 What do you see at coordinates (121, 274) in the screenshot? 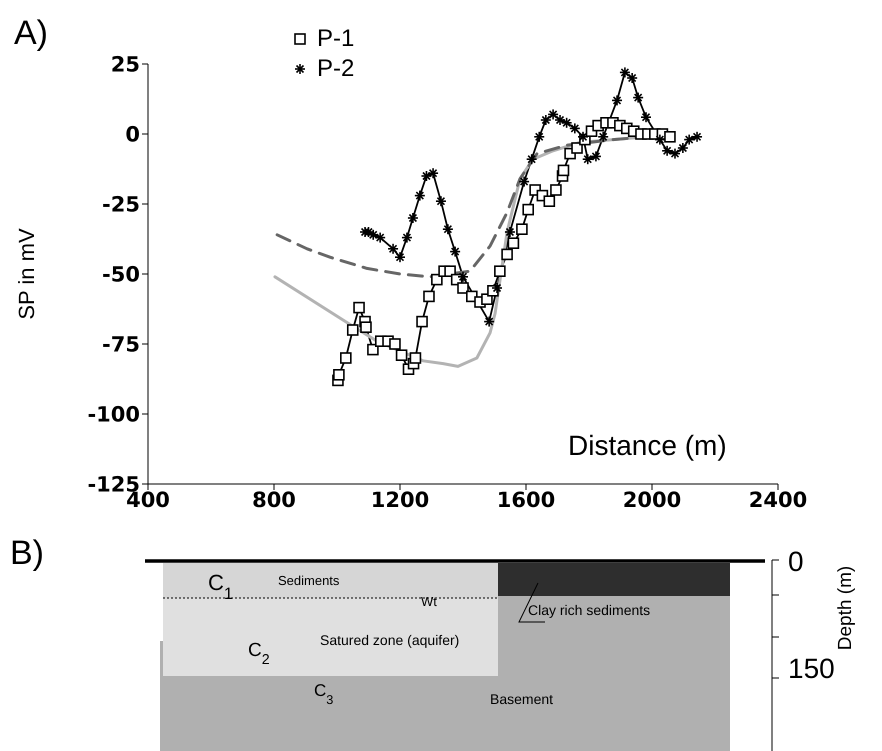
I see `y-tick-label: -50` at bounding box center [121, 274].